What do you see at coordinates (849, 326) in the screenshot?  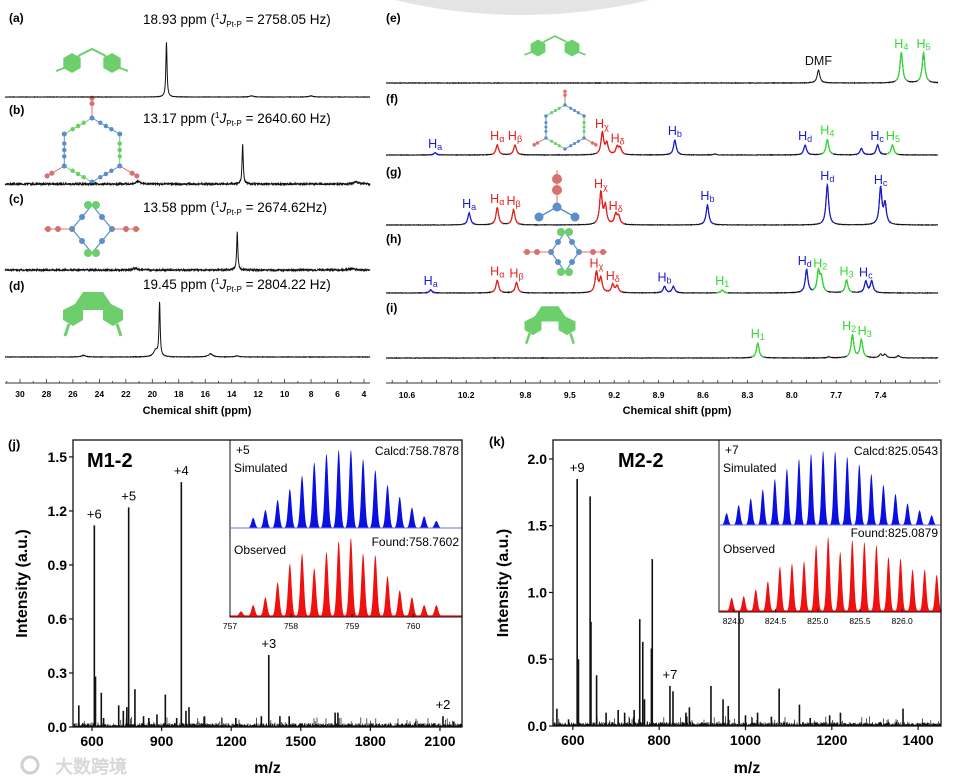 I see `peak-label: H2` at bounding box center [849, 326].